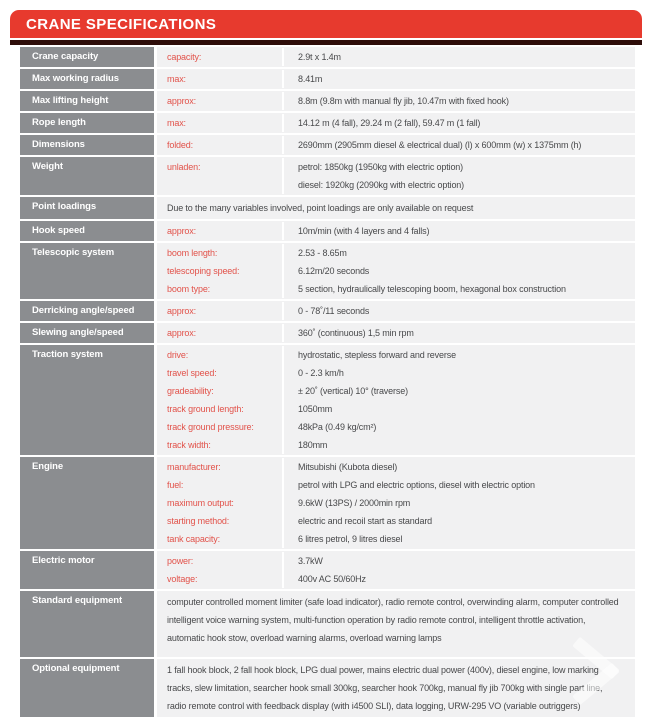 This screenshot has width=652, height=718. Describe the element at coordinates (121, 24) in the screenshot. I see `page-title: CRANE SPECIFICATIONS` at that location.